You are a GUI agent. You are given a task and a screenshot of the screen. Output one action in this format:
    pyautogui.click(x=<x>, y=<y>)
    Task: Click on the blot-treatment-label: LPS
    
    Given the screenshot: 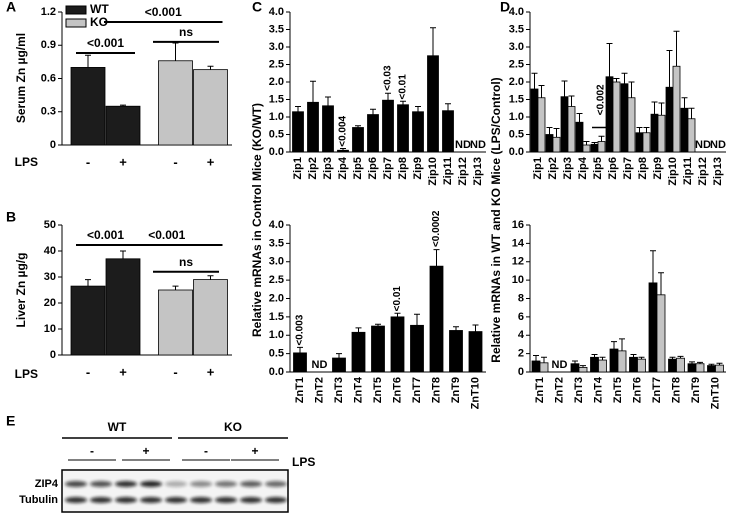 What is the action you would take?
    pyautogui.click(x=303, y=462)
    